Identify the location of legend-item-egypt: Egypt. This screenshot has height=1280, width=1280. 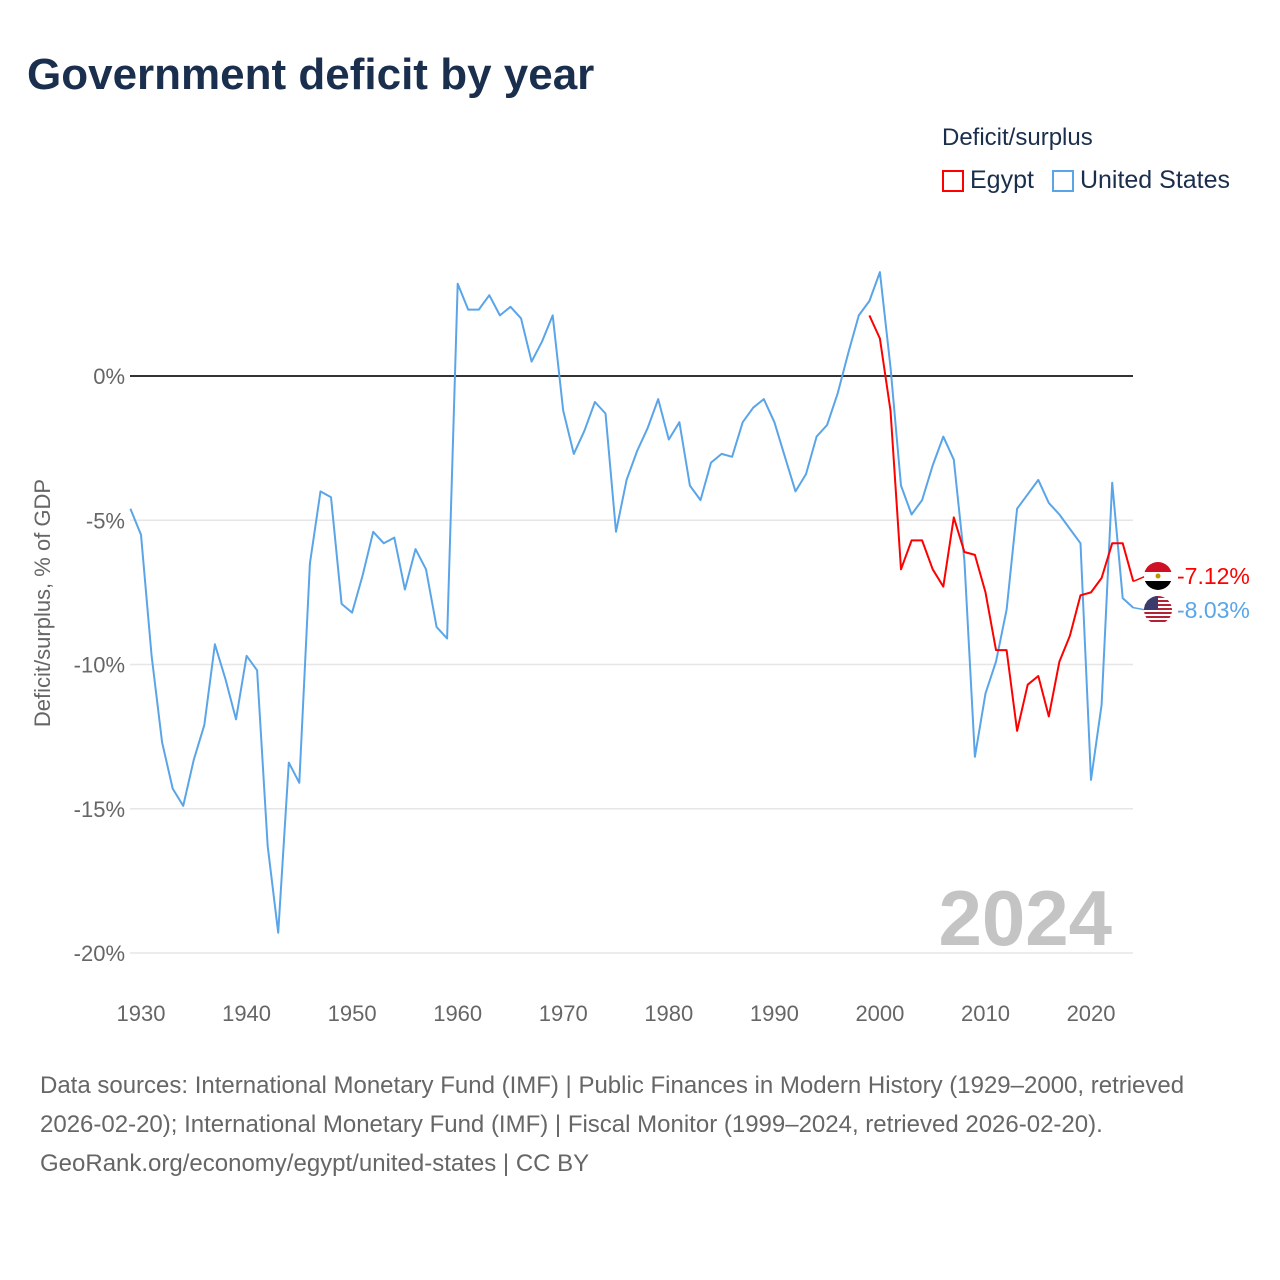
(988, 180).